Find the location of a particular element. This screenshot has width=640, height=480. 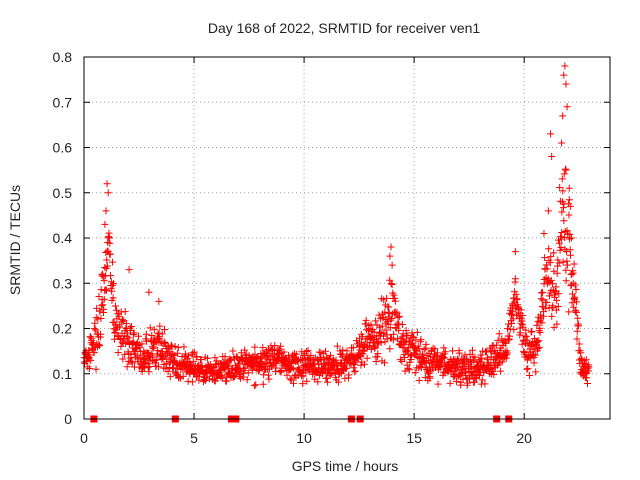

x-tick-label: 15 is located at coordinates (414, 438).